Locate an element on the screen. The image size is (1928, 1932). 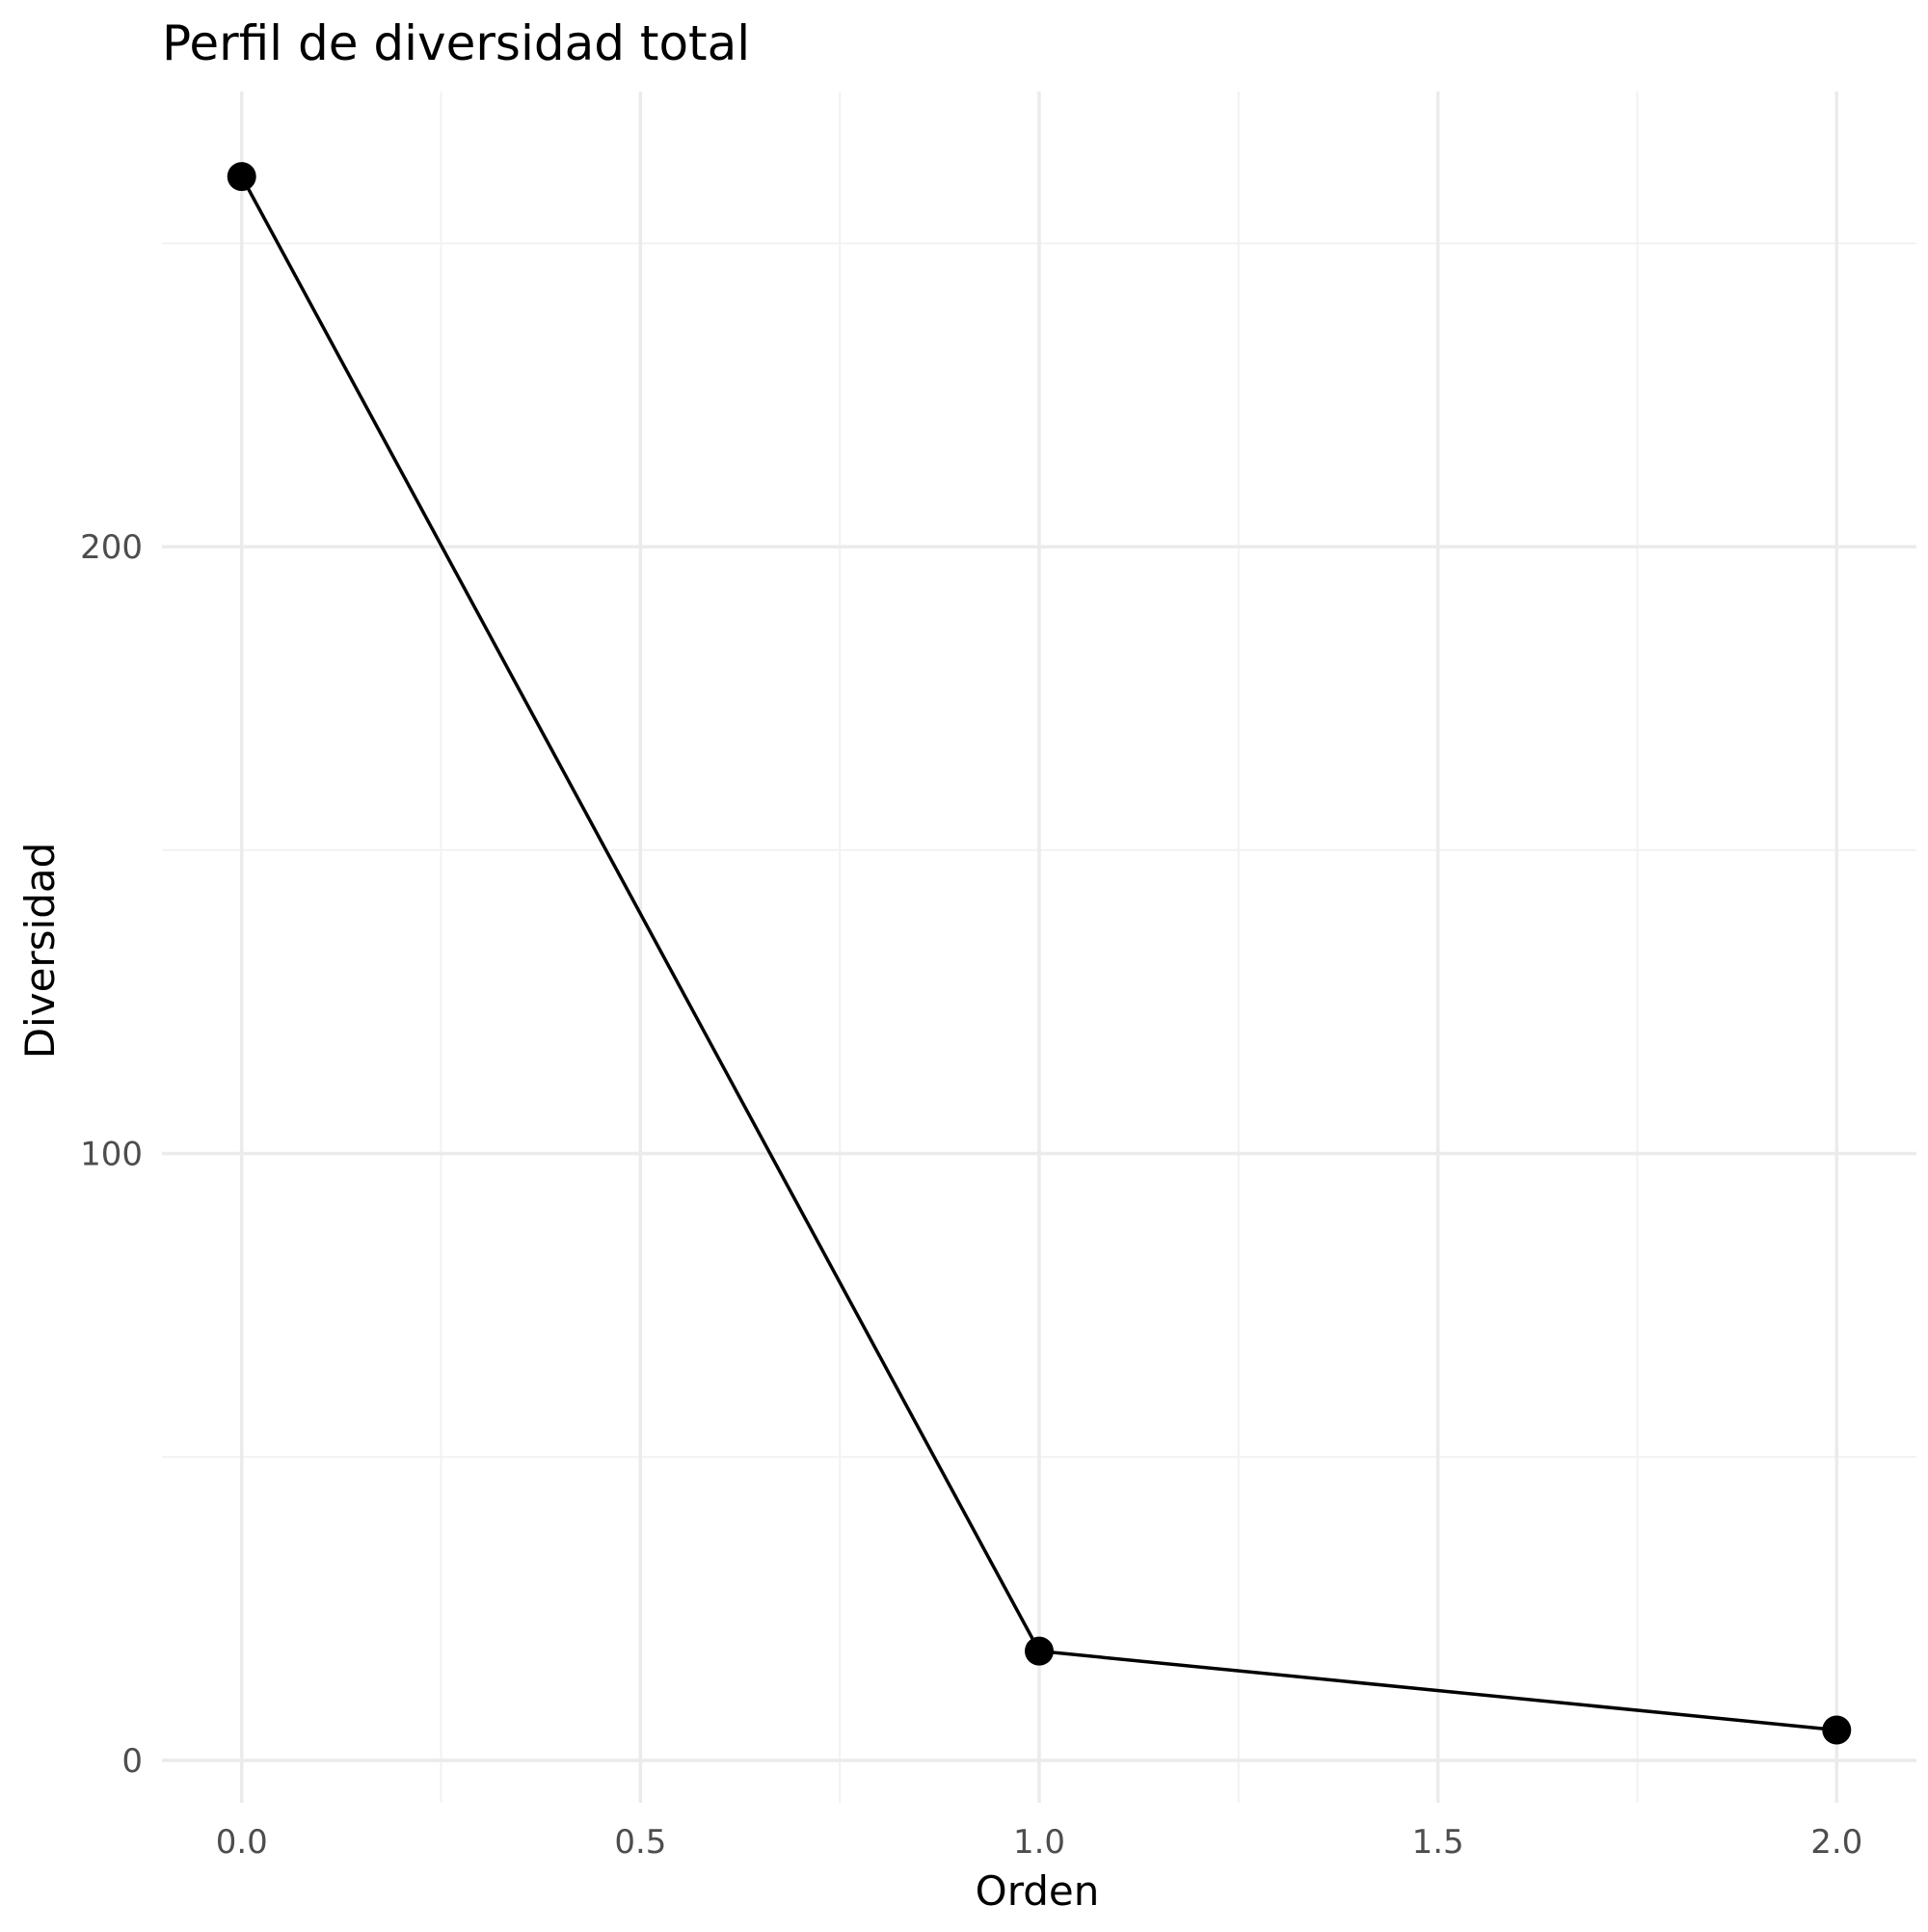
y-tick-label: 100 is located at coordinates (112, 1155).